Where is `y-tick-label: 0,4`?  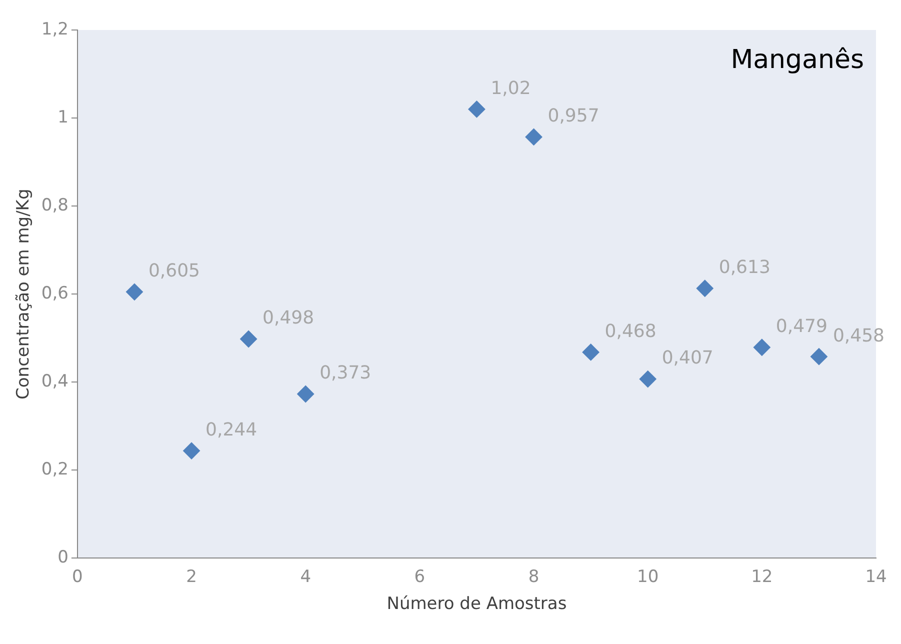 y-tick-label: 0,4 is located at coordinates (54, 382).